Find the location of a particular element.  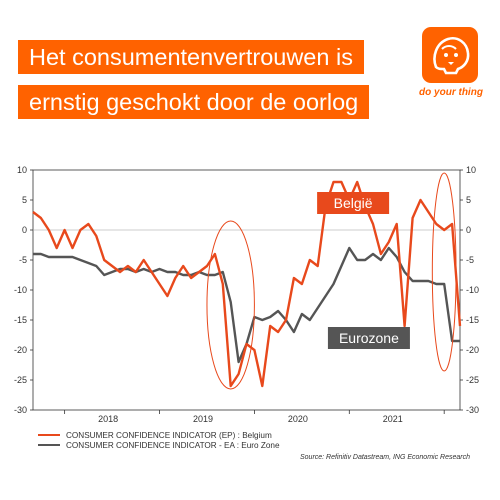

y-tick-label-right: -20 is located at coordinates (472, 350).